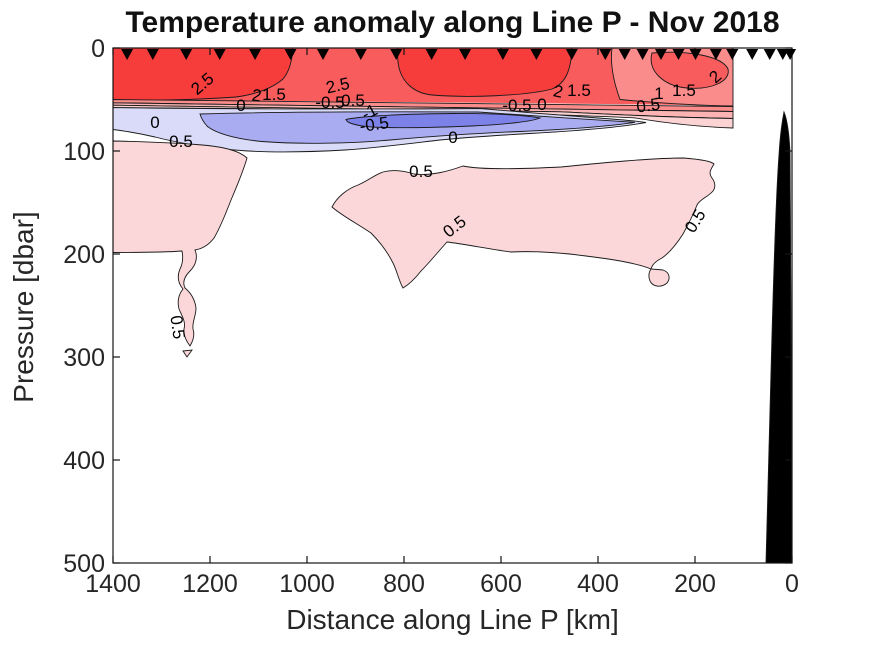 This screenshot has width=875, height=656. I want to click on y-tick-label: 400, so click(84, 461).